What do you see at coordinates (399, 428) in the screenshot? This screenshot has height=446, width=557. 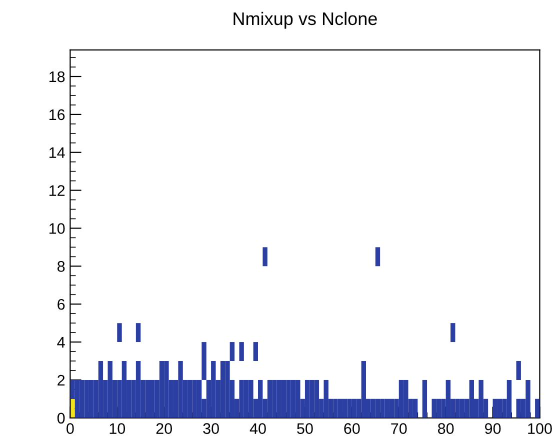 I see `x-tick-label: 70` at bounding box center [399, 428].